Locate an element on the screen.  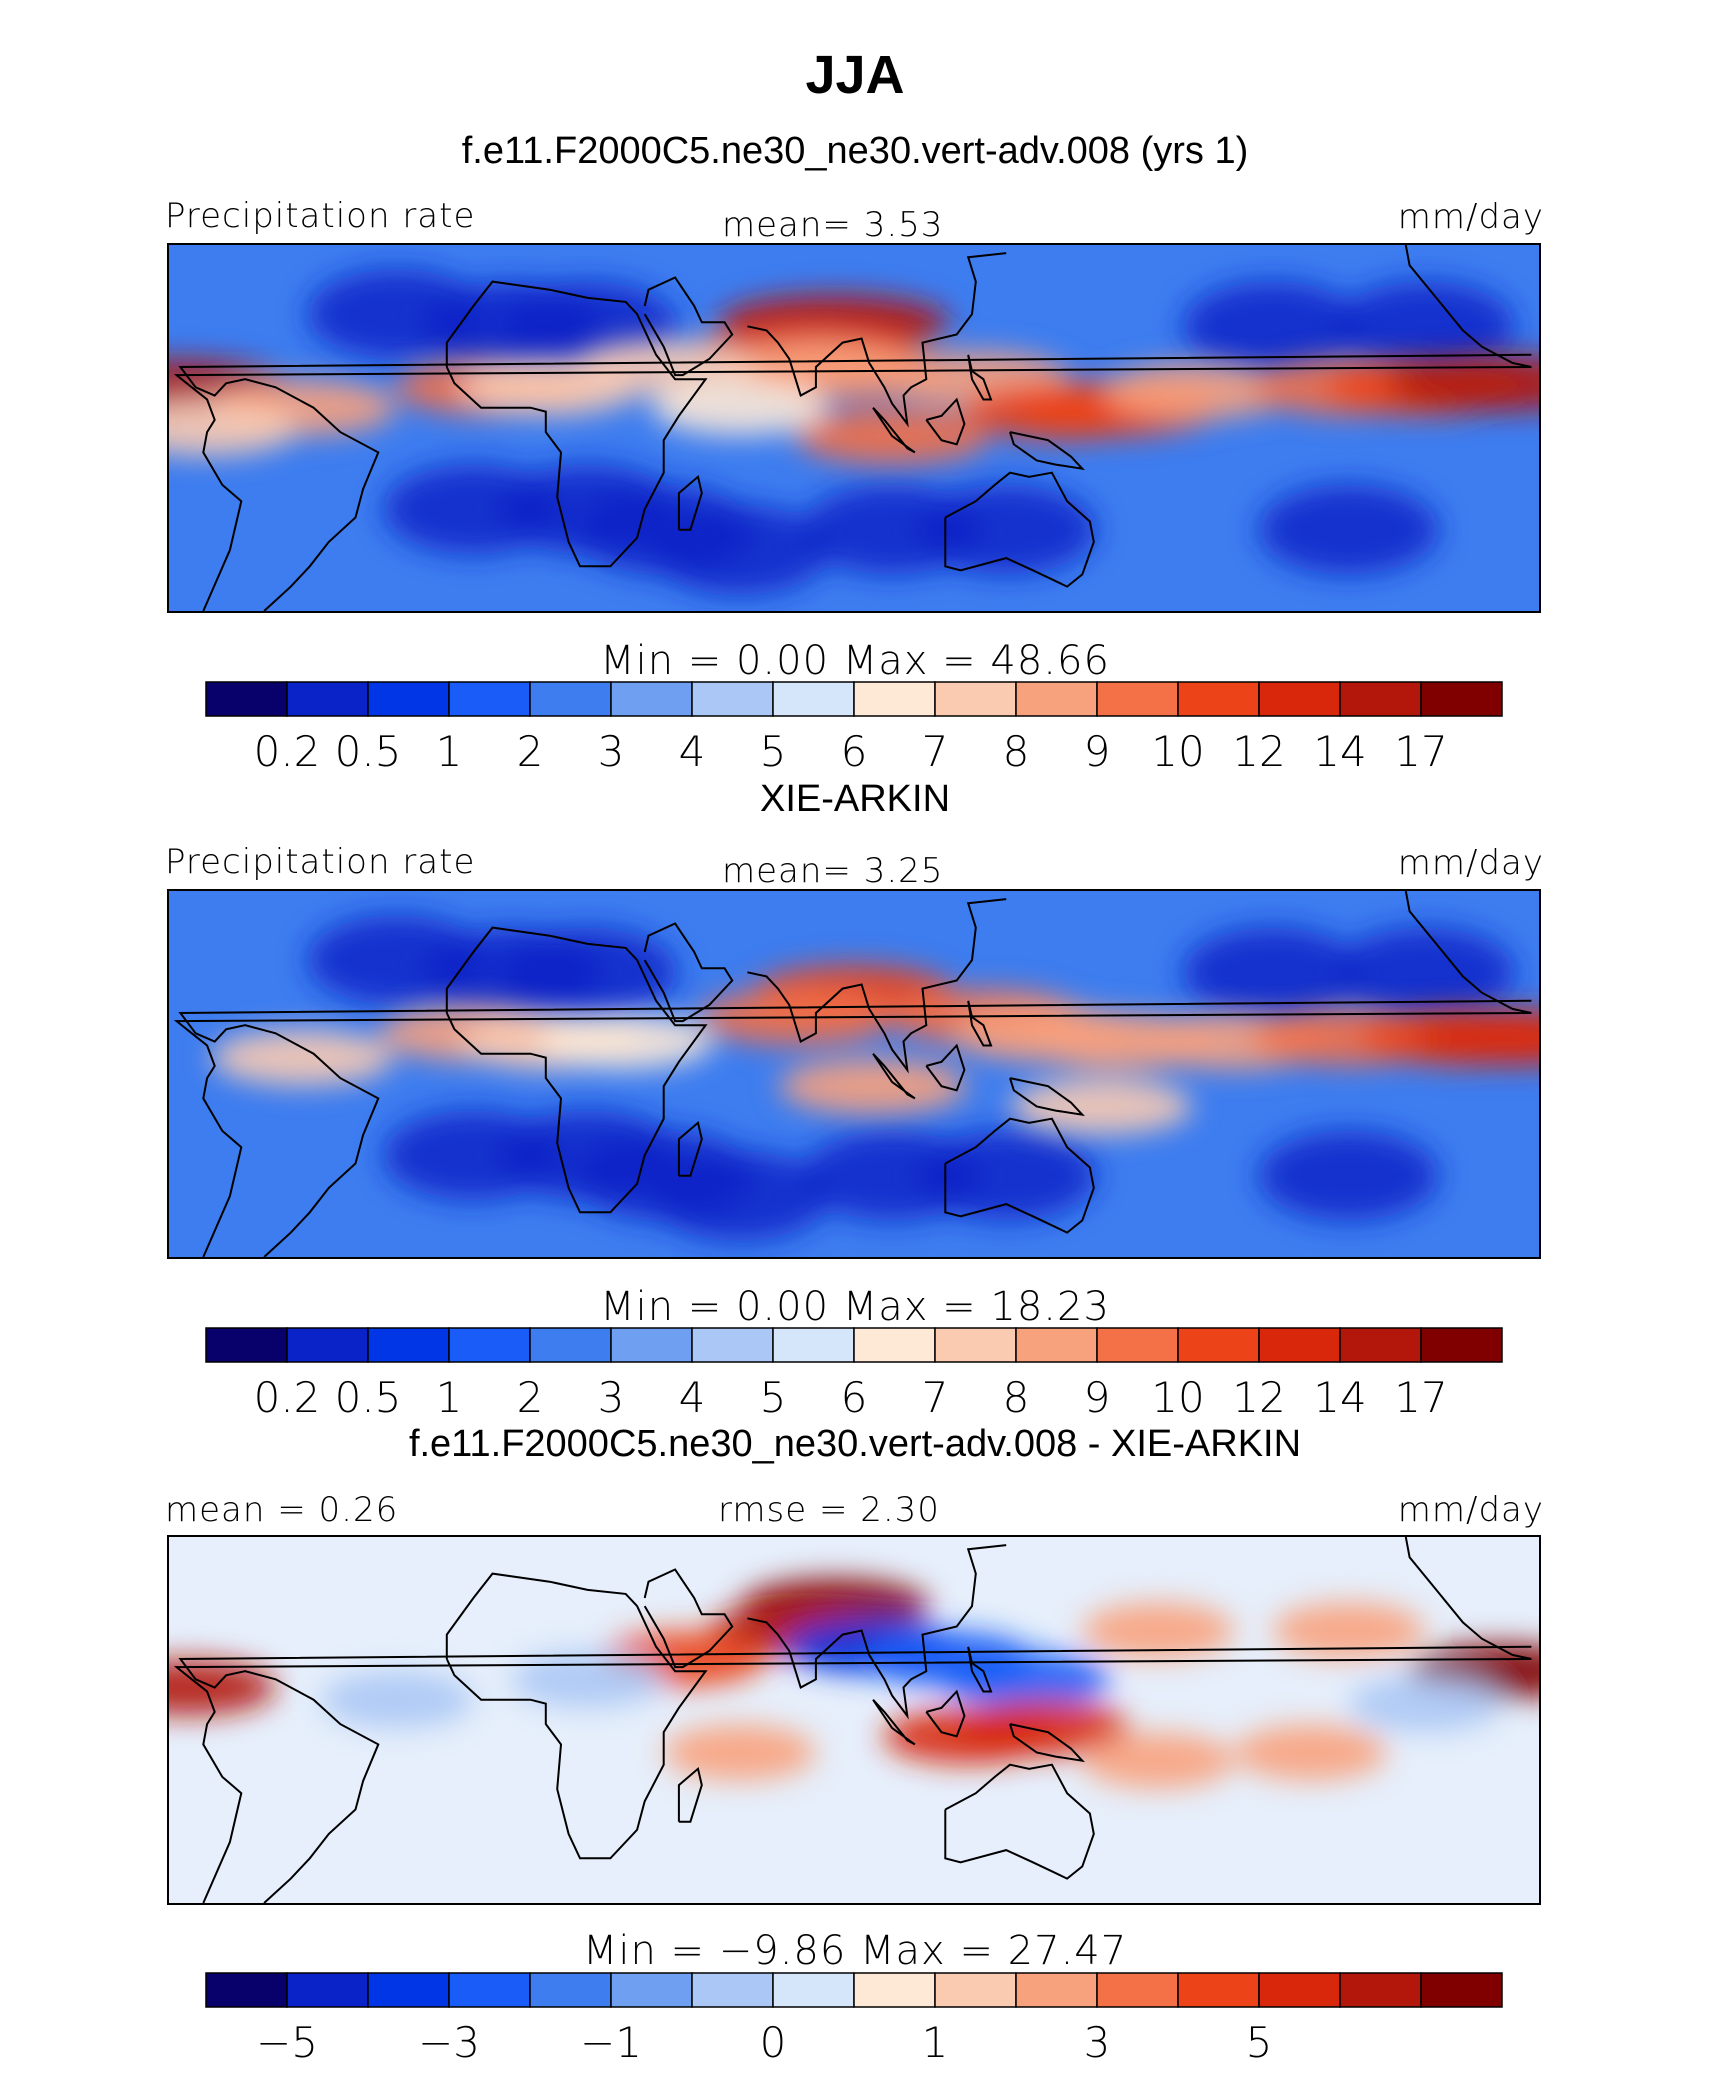
panel-3-map-field is located at coordinates (854, 1720).